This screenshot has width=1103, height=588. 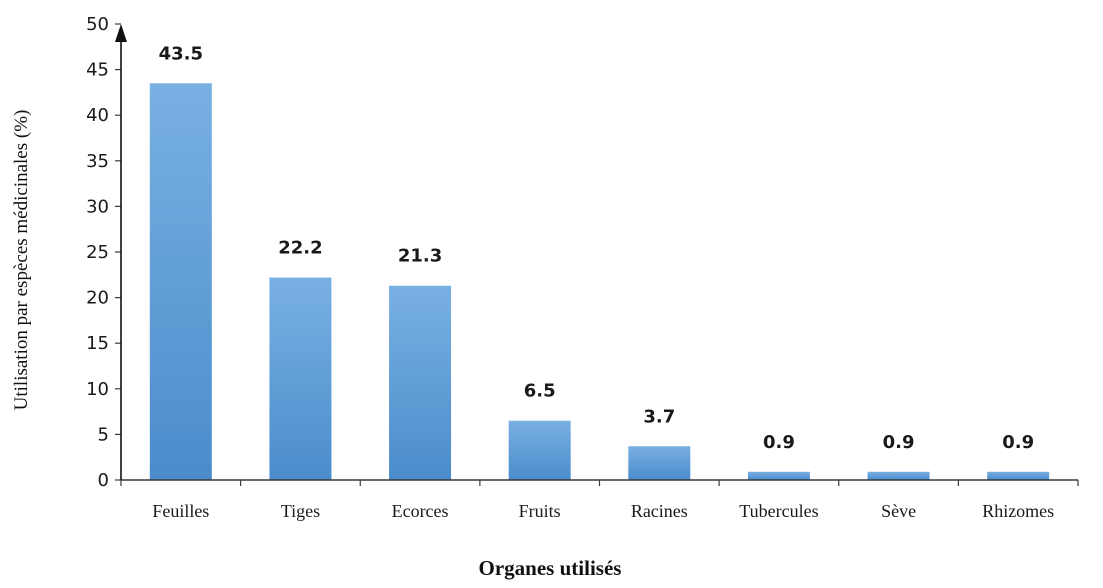 What do you see at coordinates (420, 511) in the screenshot?
I see `x-tick-label: Ecorces` at bounding box center [420, 511].